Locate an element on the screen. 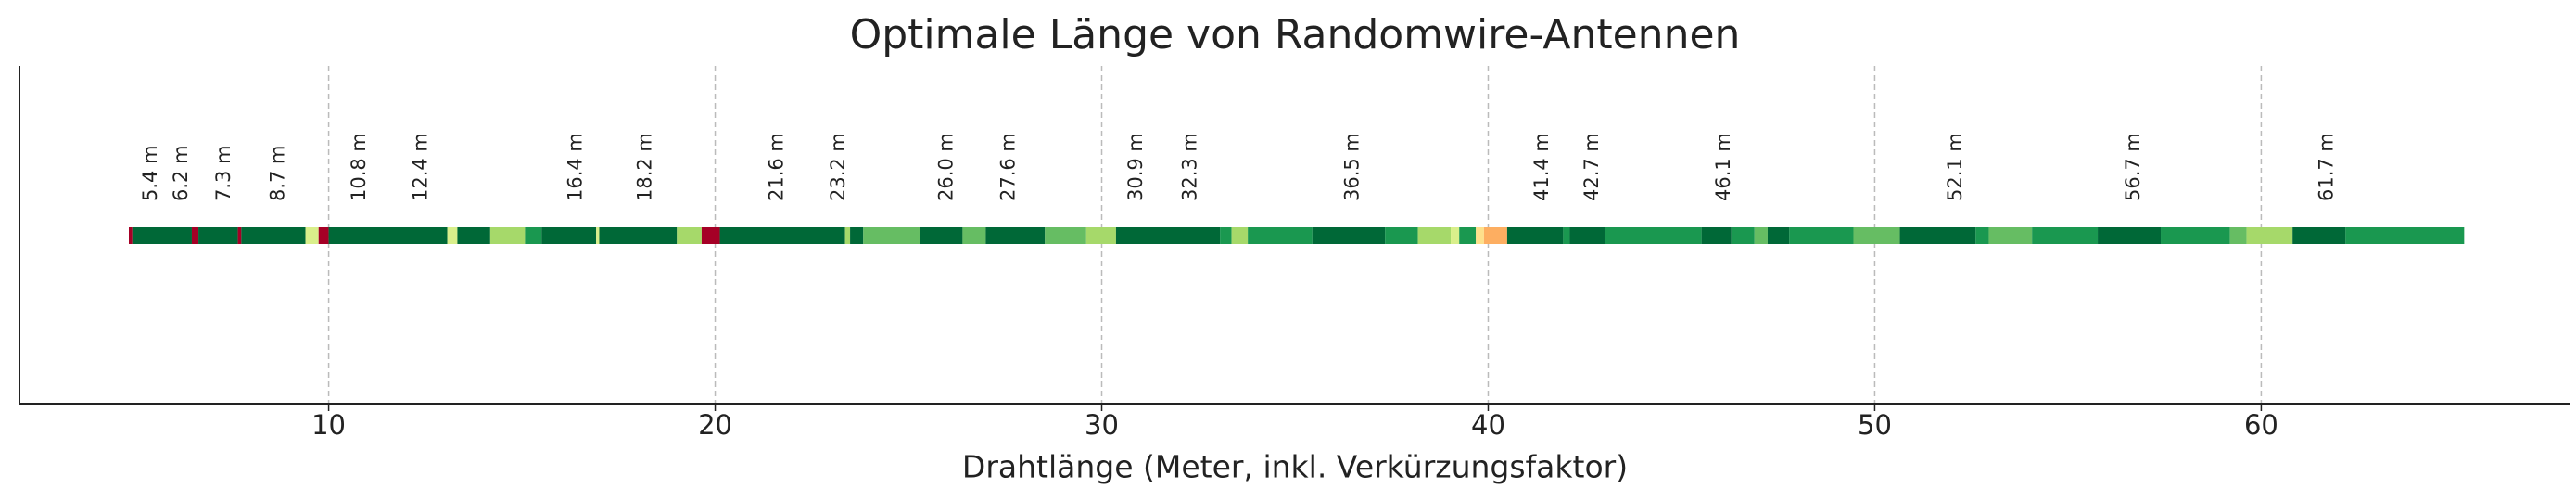  annotation: 56.7 m is located at coordinates (2133, 167).